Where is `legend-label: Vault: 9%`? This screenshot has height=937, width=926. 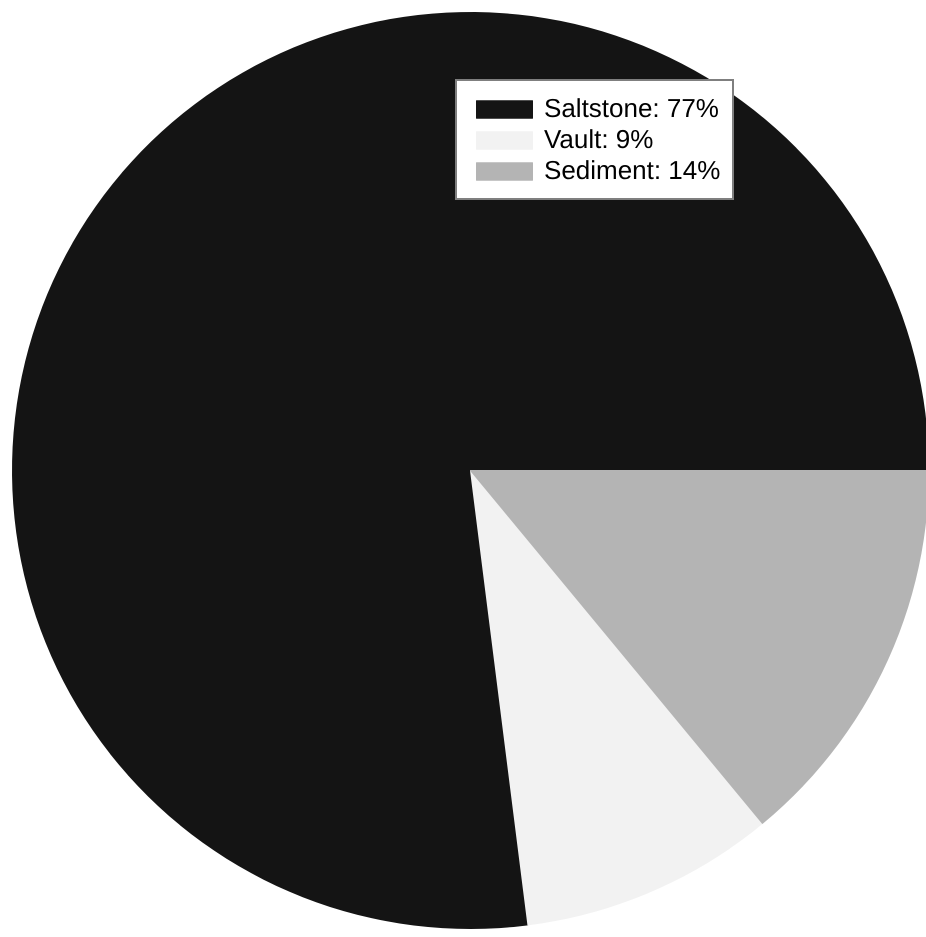
legend-label: Vault: 9% is located at coordinates (599, 139).